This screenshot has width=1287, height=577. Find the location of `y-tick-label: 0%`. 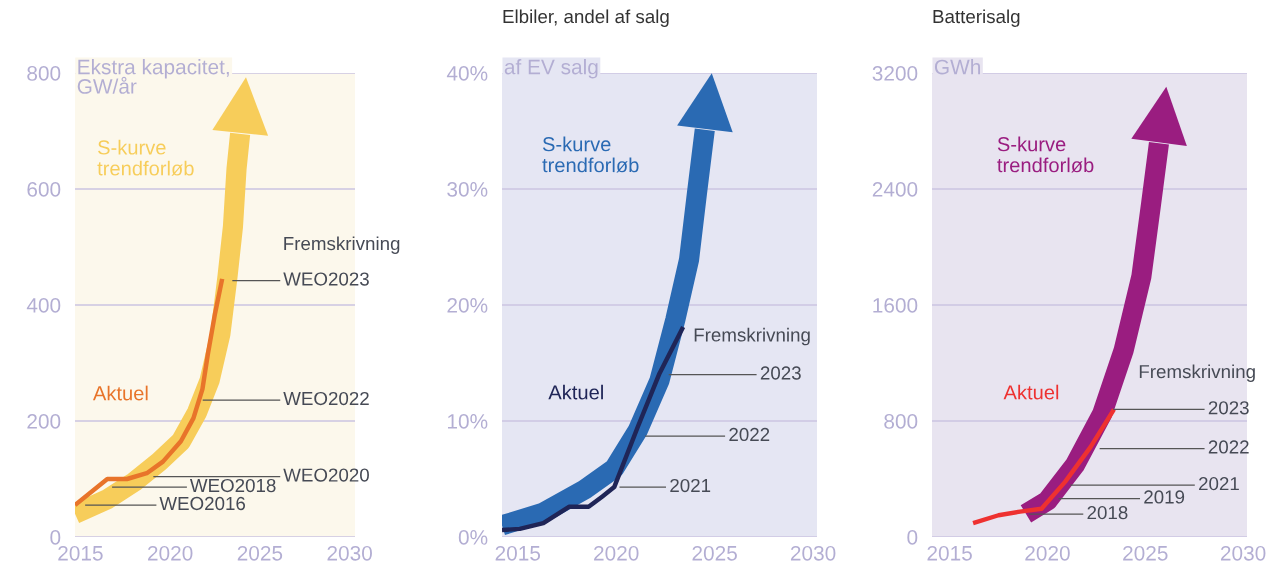

y-tick-label: 0% is located at coordinates (473, 537).